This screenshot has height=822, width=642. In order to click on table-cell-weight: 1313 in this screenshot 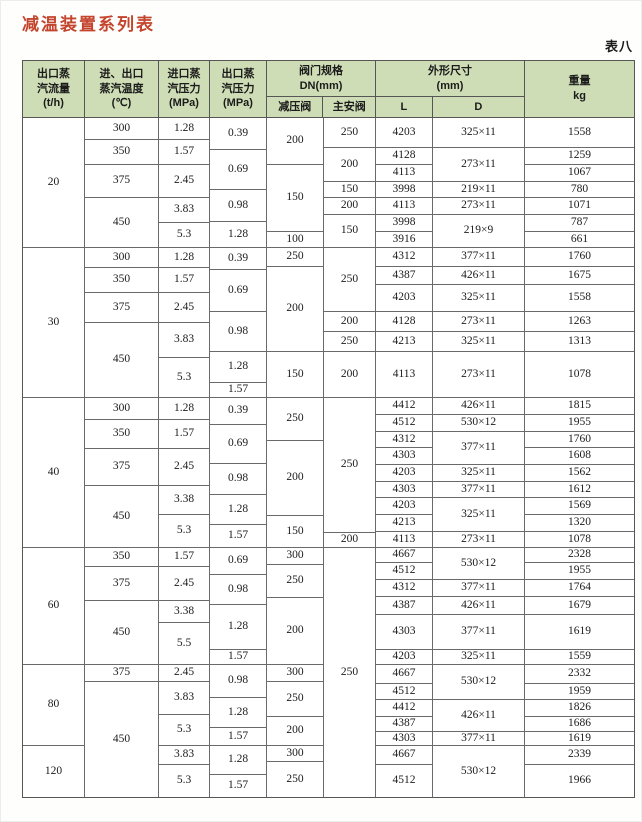, I will do `click(579, 342)`.